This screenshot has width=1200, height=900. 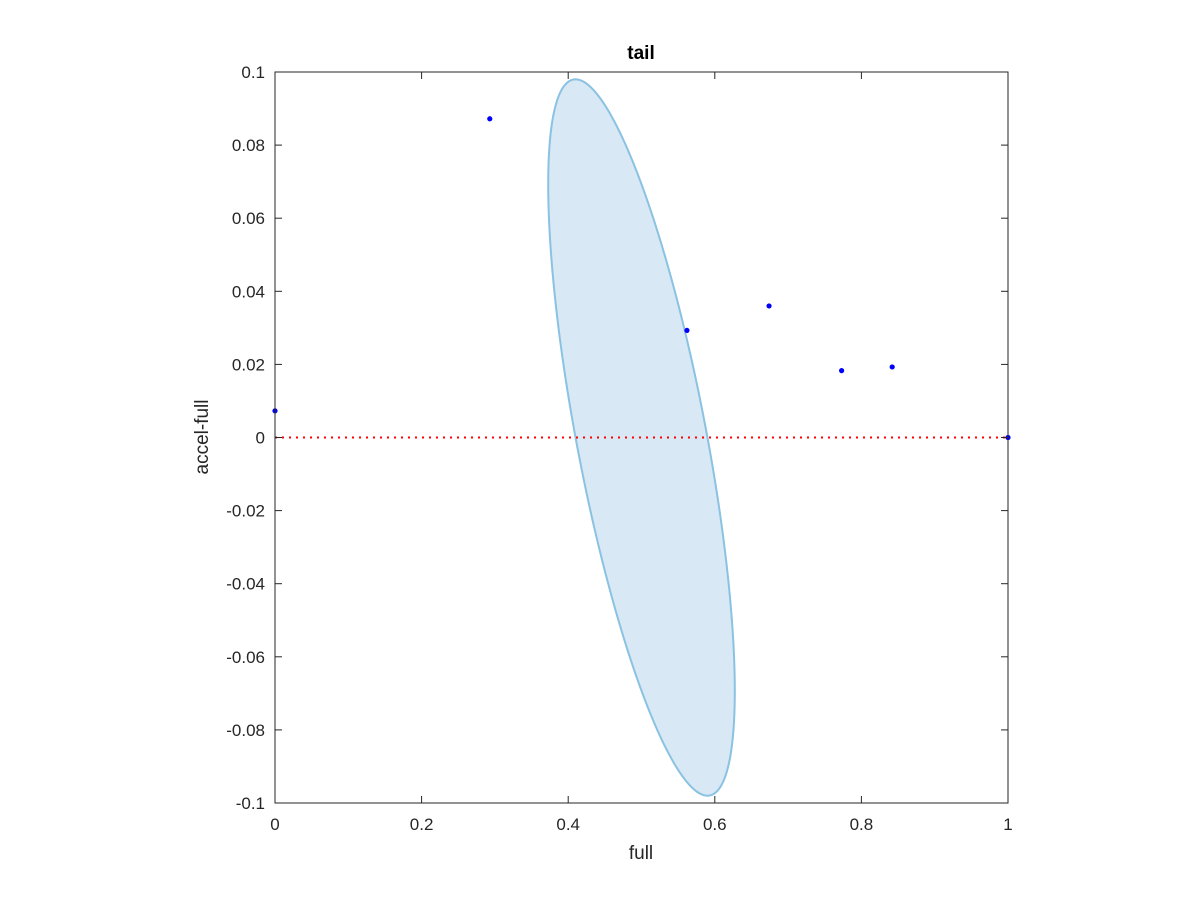 What do you see at coordinates (250, 803) in the screenshot?
I see `y-tick-label: -0.1` at bounding box center [250, 803].